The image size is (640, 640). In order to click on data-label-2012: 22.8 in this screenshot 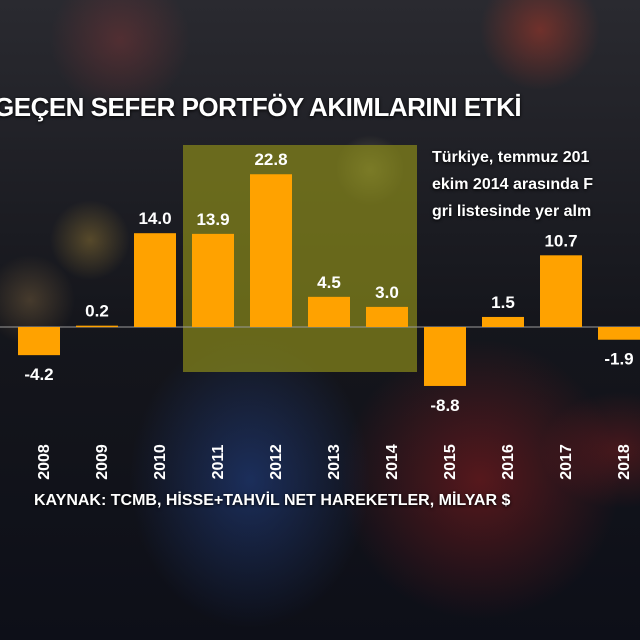, I will do `click(270, 159)`.